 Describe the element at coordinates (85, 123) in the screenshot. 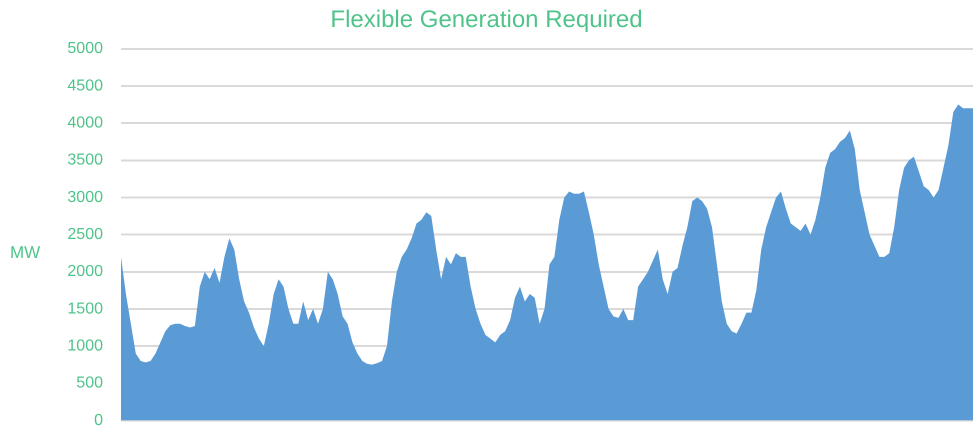

I see `y-tick-label: 4000` at that location.